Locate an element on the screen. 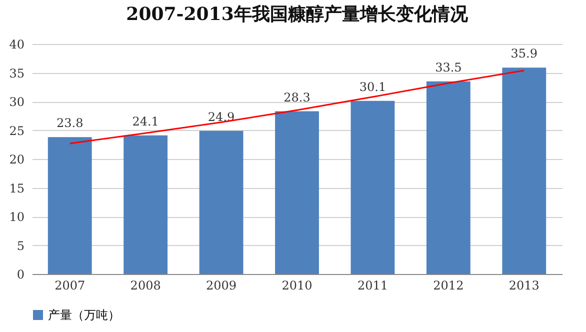 The height and width of the screenshot is (332, 586). y-tick-label: 5 is located at coordinates (20, 245).